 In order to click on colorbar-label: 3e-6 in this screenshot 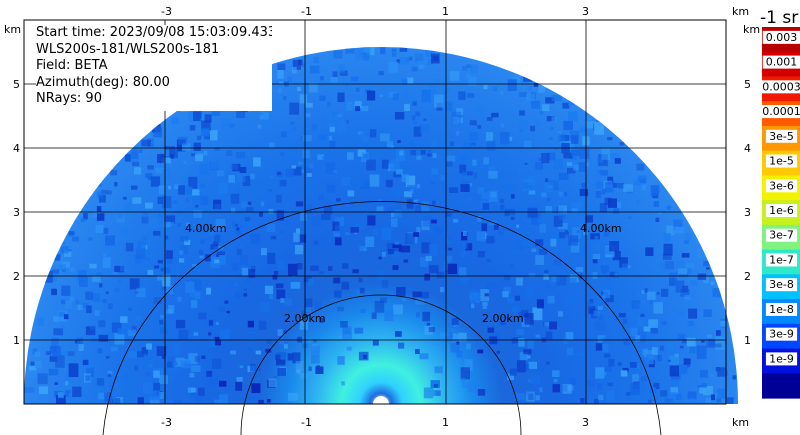, I will do `click(781, 185)`.